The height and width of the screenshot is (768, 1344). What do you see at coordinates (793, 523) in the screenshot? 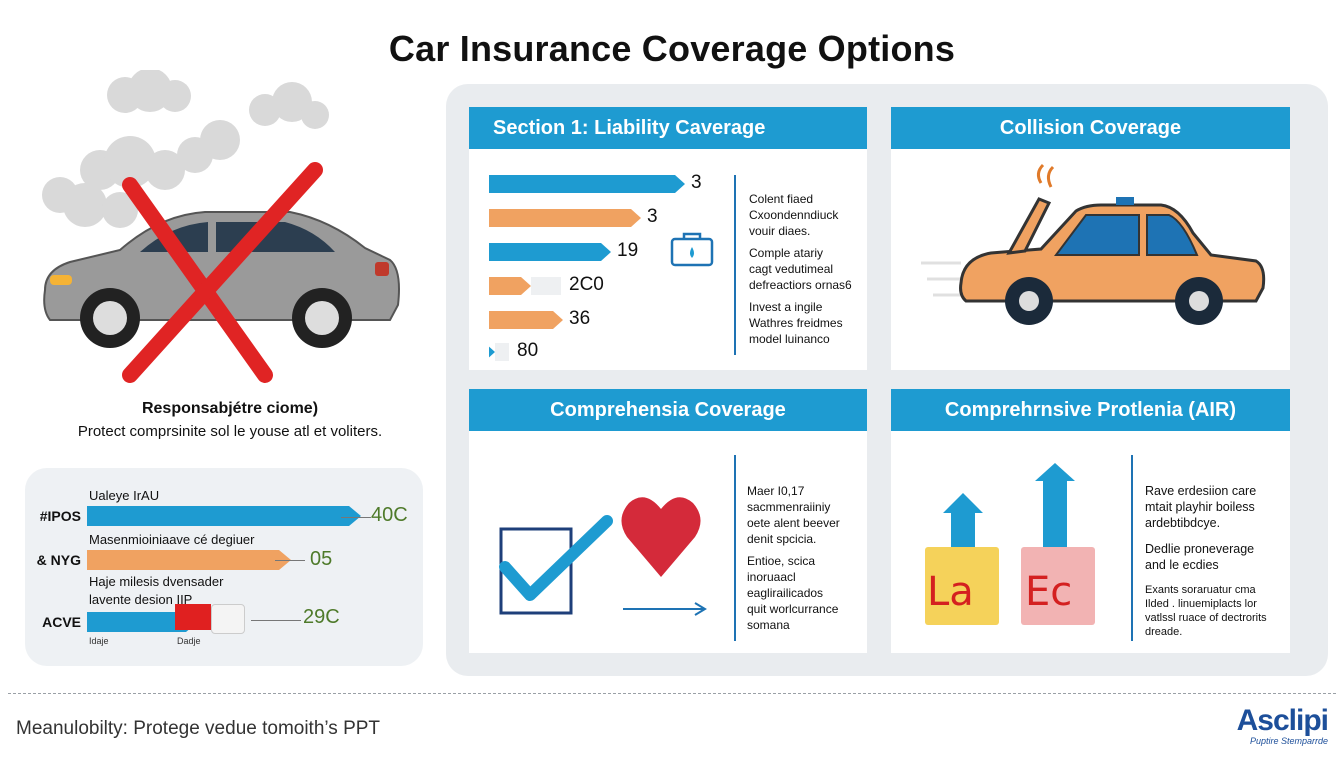
I see `text-line: oete alent beever` at bounding box center [793, 523].